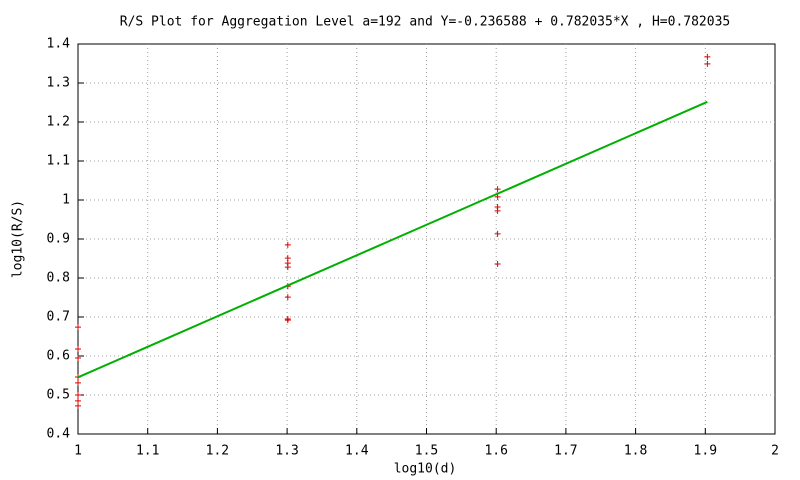 The height and width of the screenshot is (480, 800). I want to click on y-tick-label: 0.5, so click(58, 395).